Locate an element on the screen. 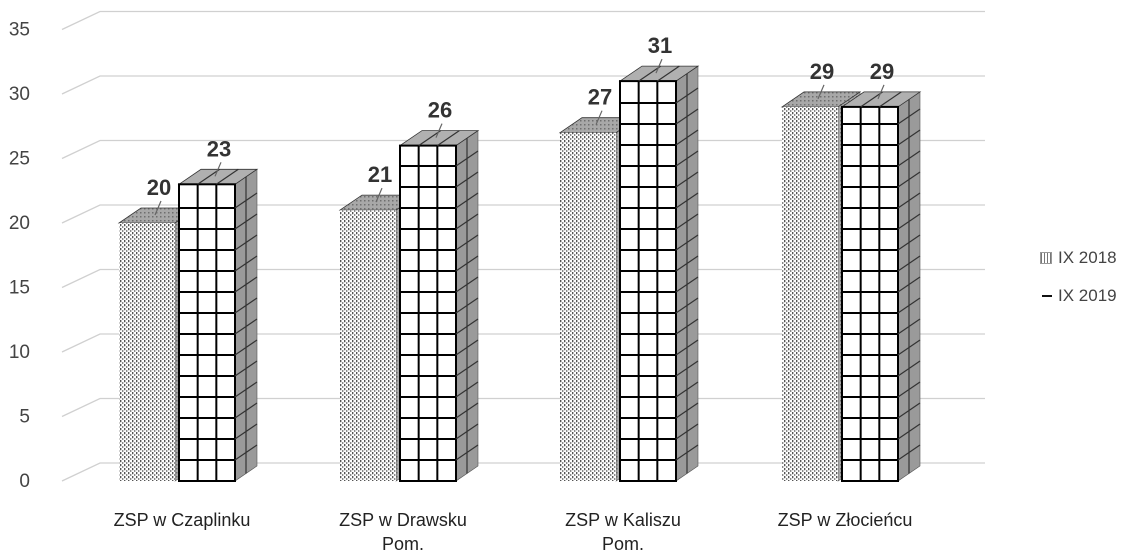 Image resolution: width=1133 pixels, height=553 pixels. category-label: ZSP w Czaplinku is located at coordinates (182, 520).